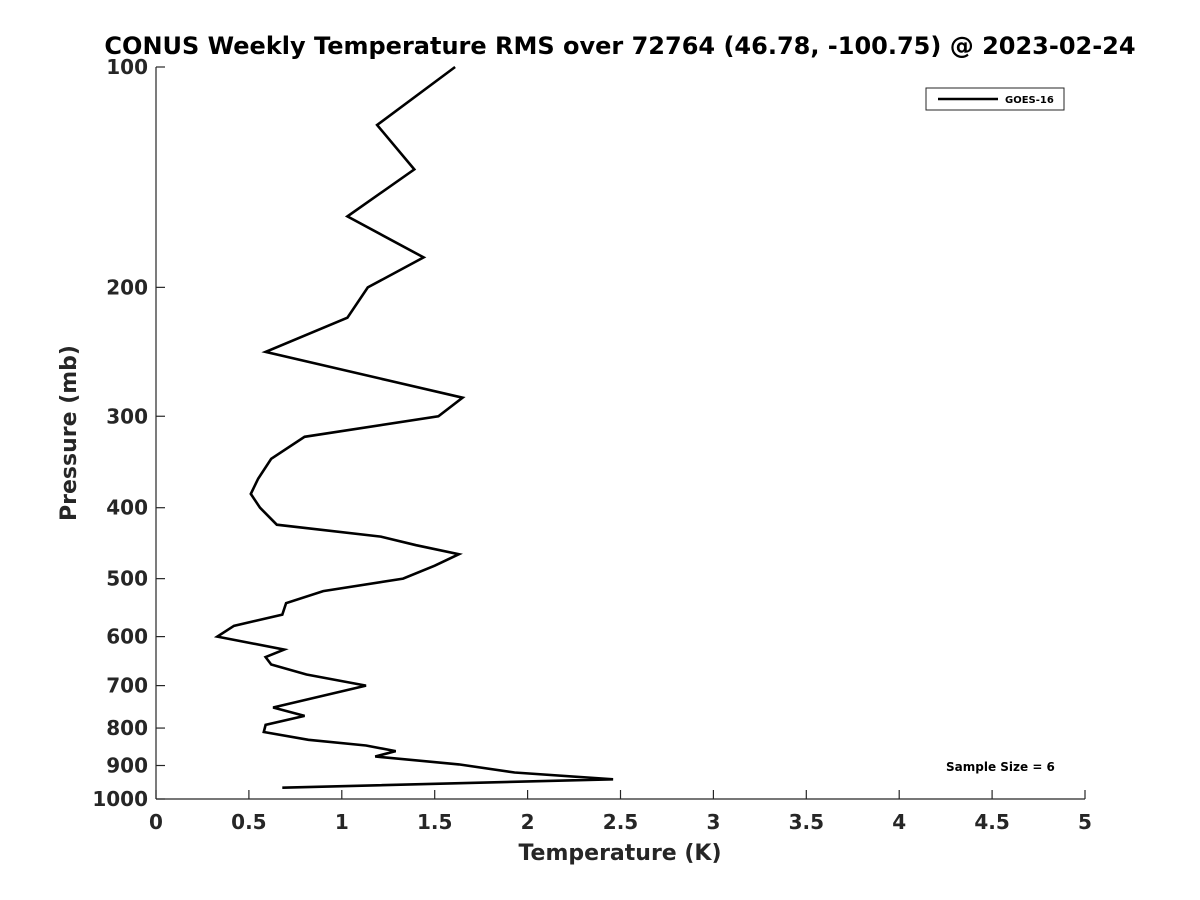 Image resolution: width=1200 pixels, height=900 pixels. Describe the element at coordinates (1085, 822) in the screenshot. I see `x-tick-label: 5` at that location.